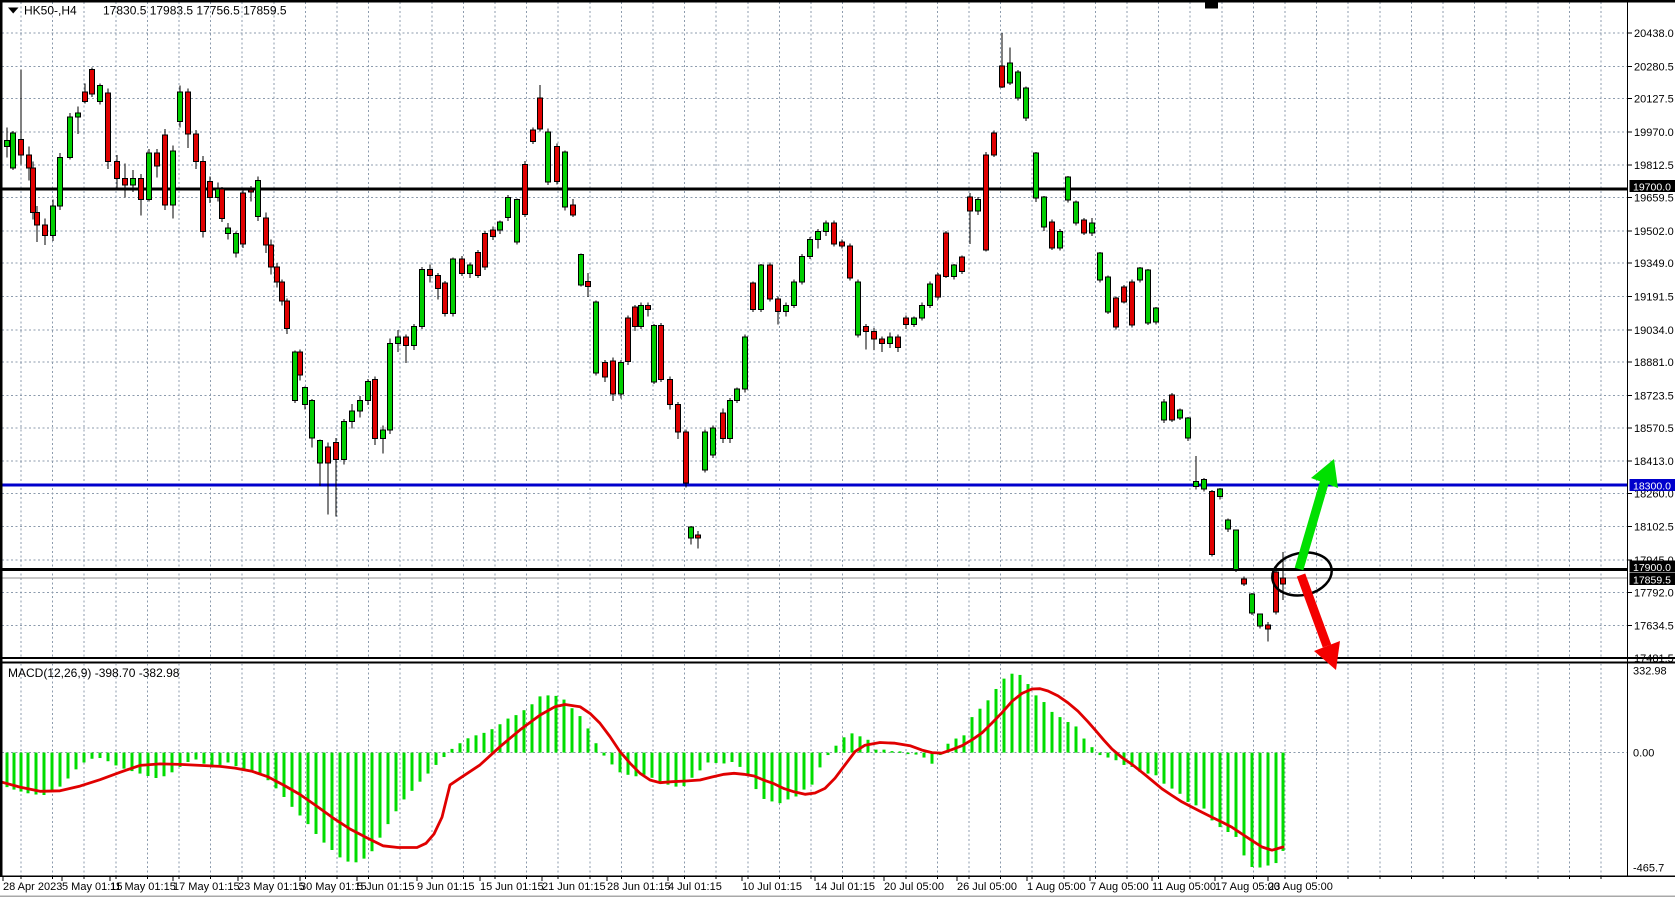 Image resolution: width=1675 pixels, height=900 pixels. Describe the element at coordinates (1312, 524) in the screenshot. I see `arrow-up-icon-shaft` at that location.